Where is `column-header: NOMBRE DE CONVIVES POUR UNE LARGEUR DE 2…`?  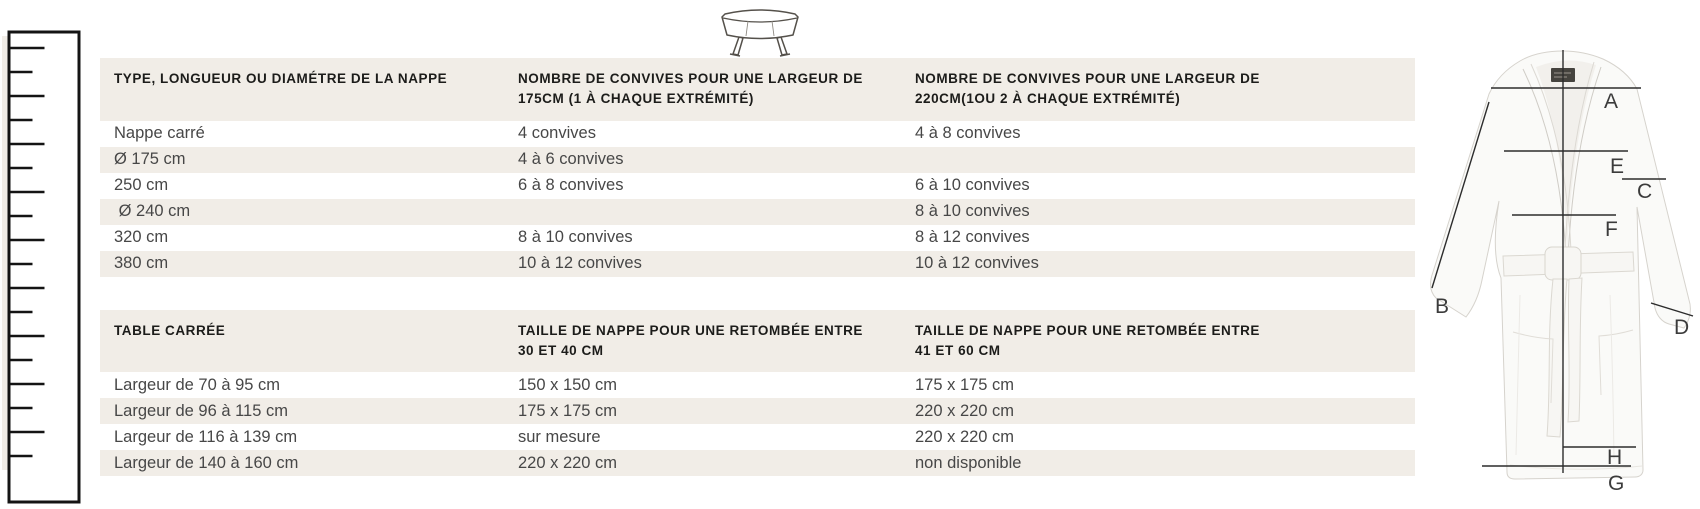 column-header: NOMBRE DE CONVIVES POUR UNE LARGEUR DE 2… is located at coordinates (1087, 89).